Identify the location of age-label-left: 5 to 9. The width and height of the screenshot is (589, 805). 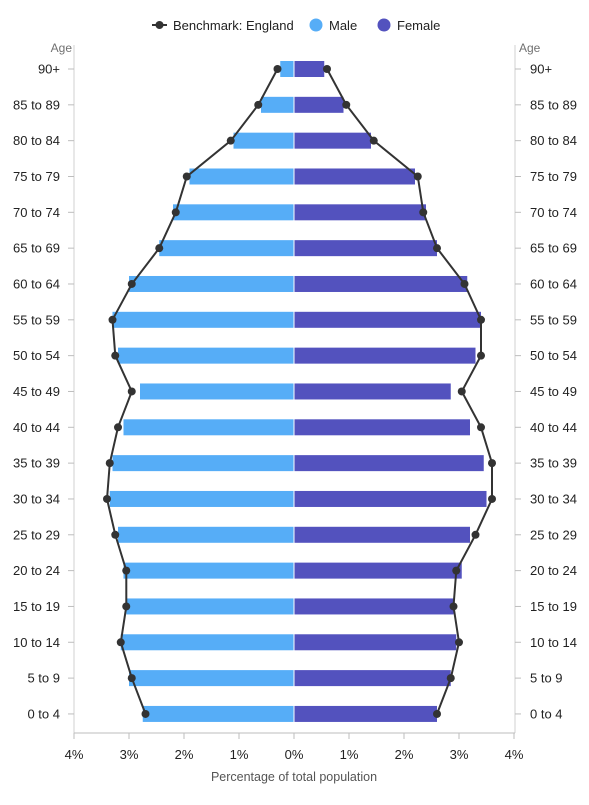
(43, 678).